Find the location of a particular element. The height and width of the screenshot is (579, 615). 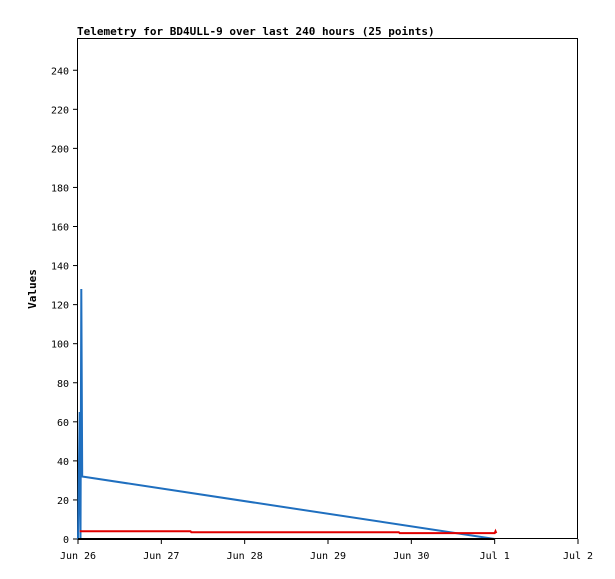

y-tick-label: 120 is located at coordinates (60, 306).